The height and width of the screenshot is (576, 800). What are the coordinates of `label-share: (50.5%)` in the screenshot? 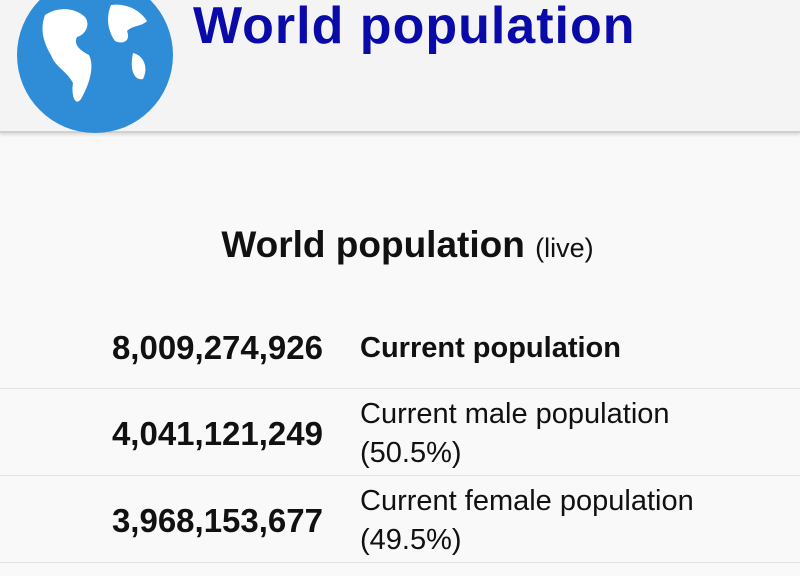 It's located at (411, 453).